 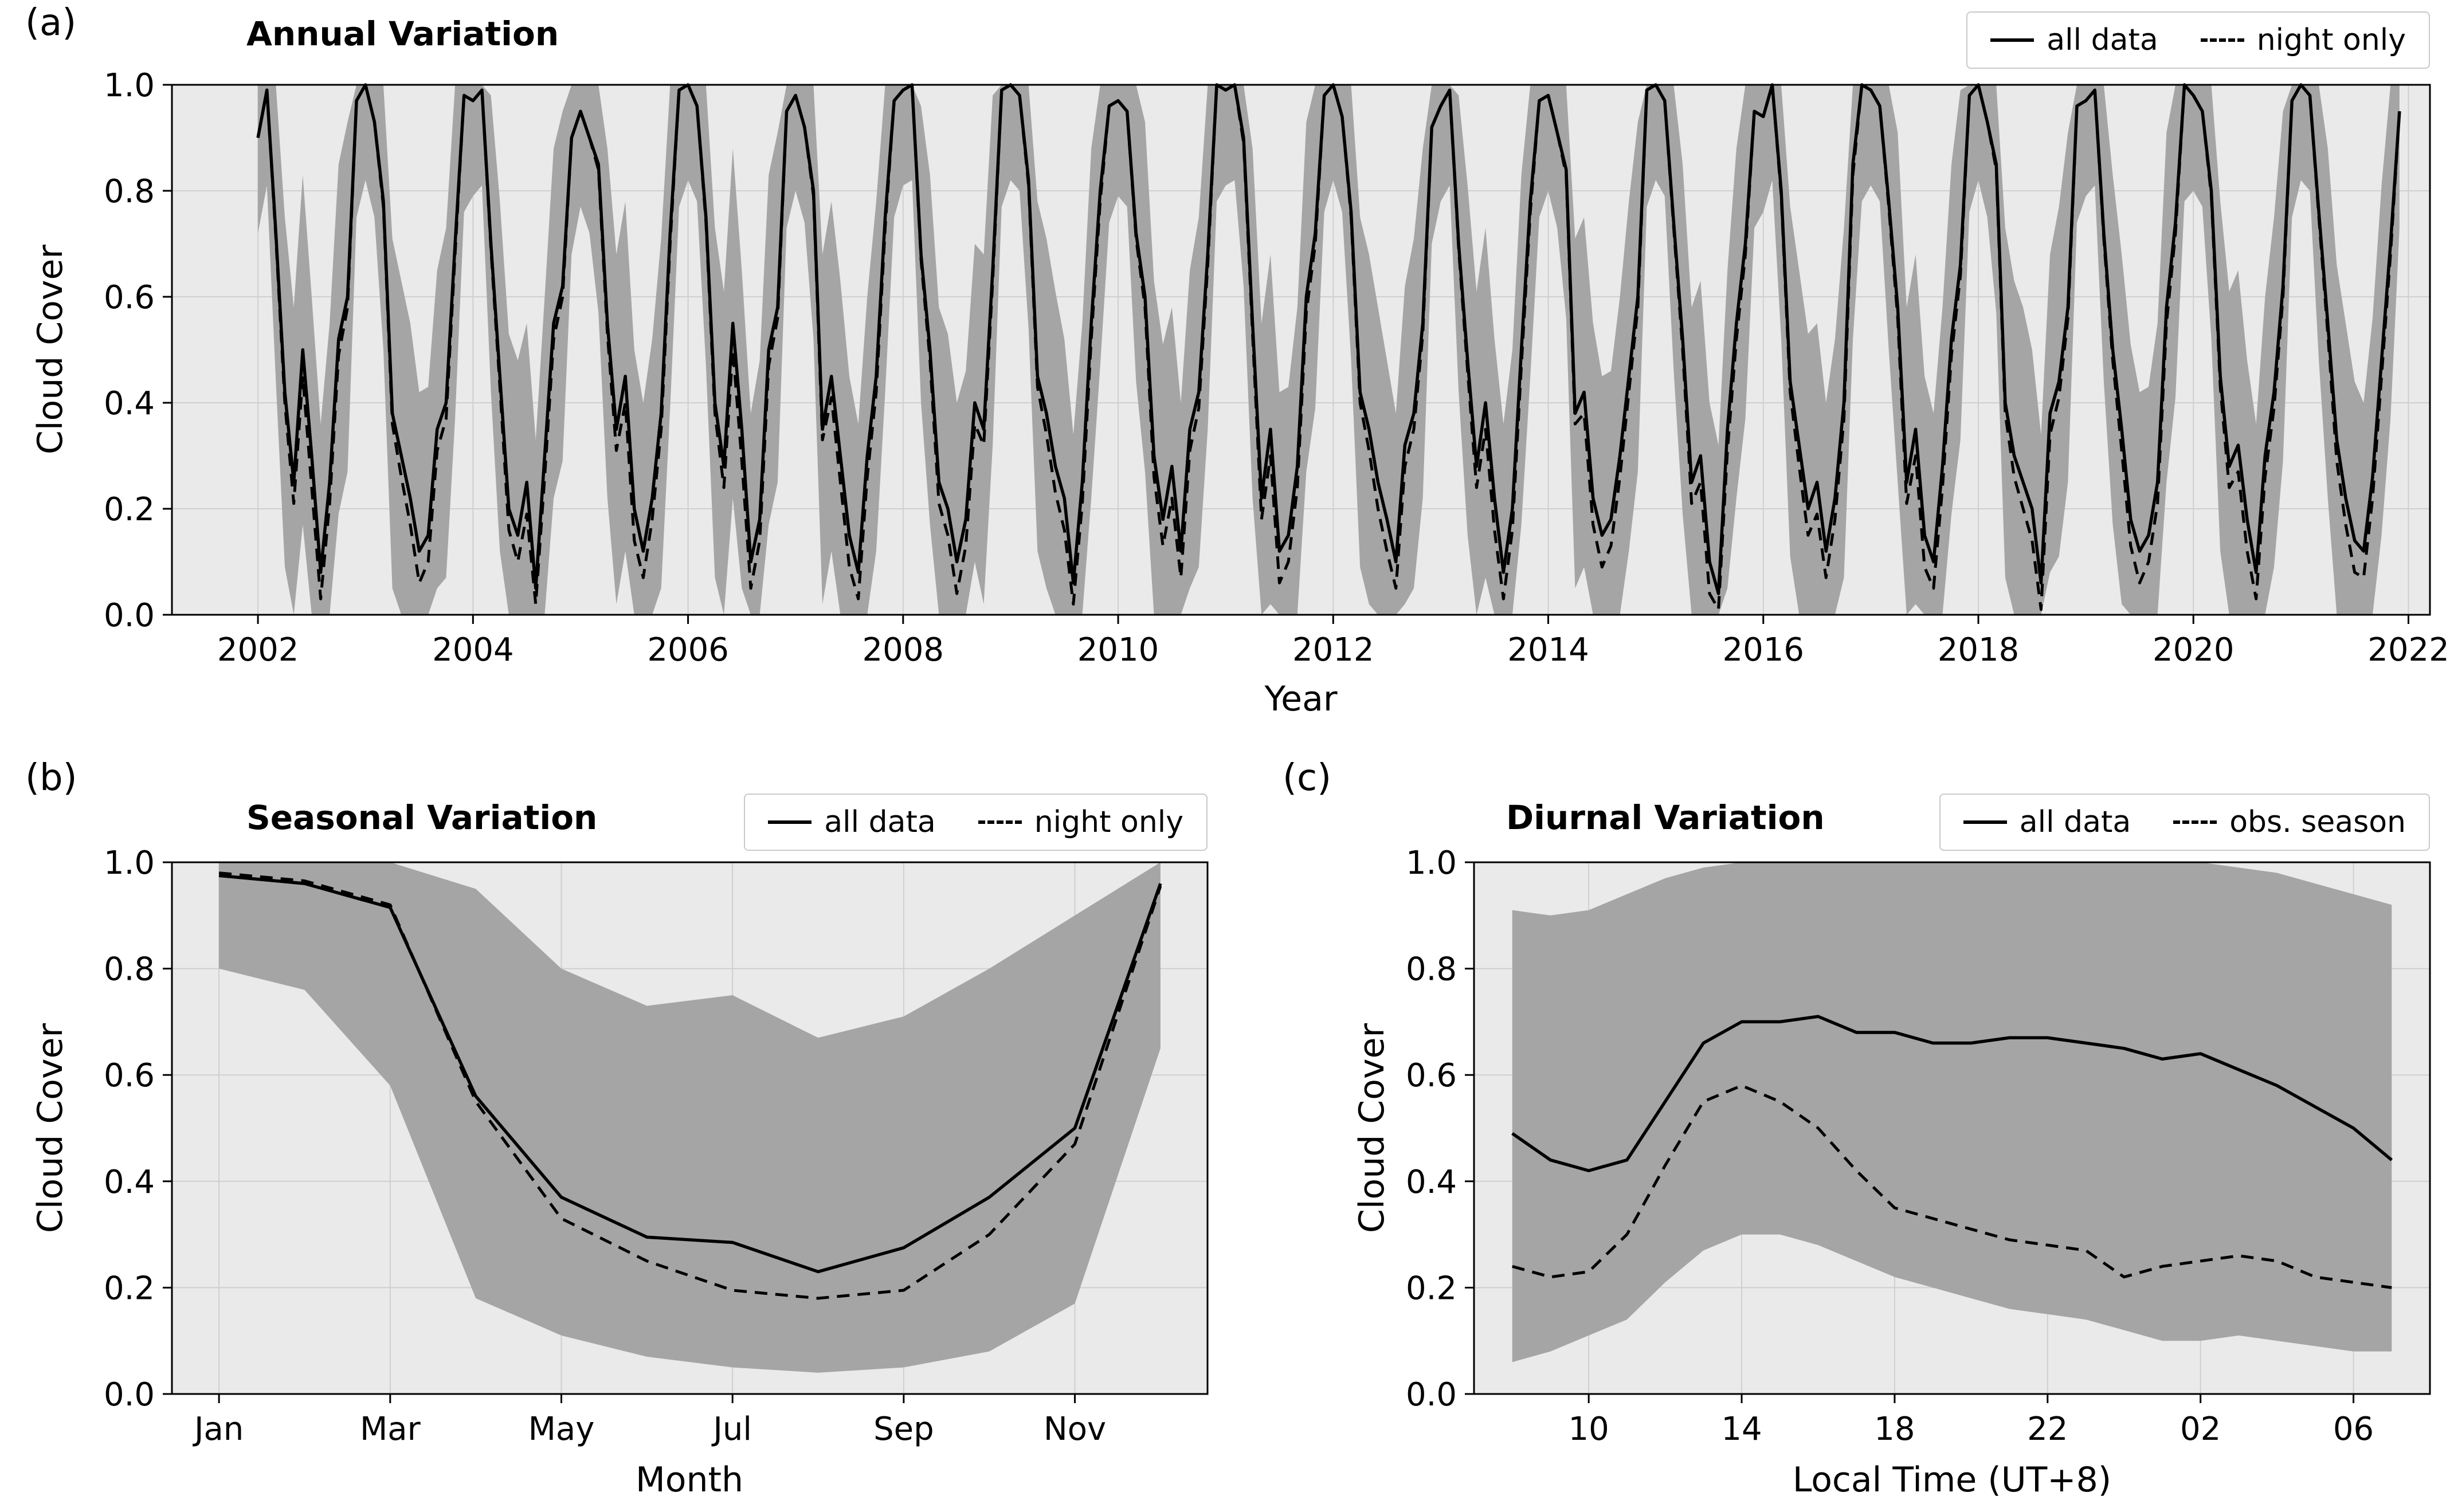 What do you see at coordinates (390, 1430) in the screenshot?
I see `svg-text: Mar` at bounding box center [390, 1430].